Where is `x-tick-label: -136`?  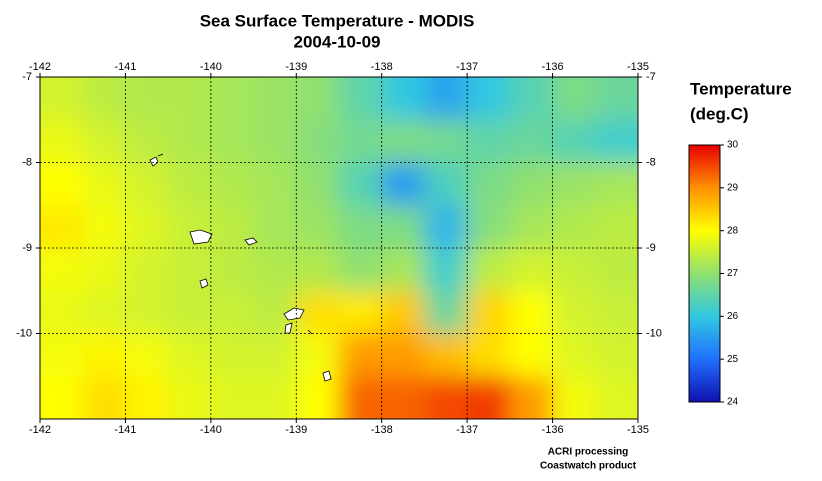
x-tick-label: -136 is located at coordinates (553, 67).